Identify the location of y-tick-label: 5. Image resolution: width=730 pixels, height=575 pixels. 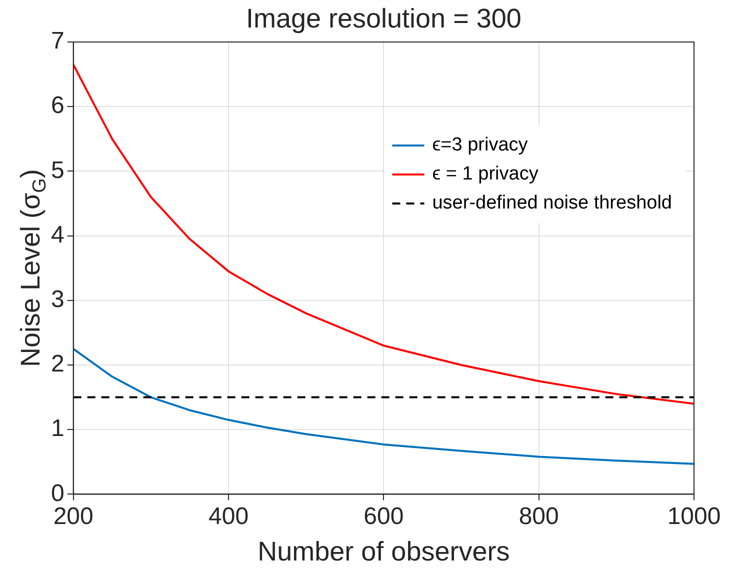
(57, 170).